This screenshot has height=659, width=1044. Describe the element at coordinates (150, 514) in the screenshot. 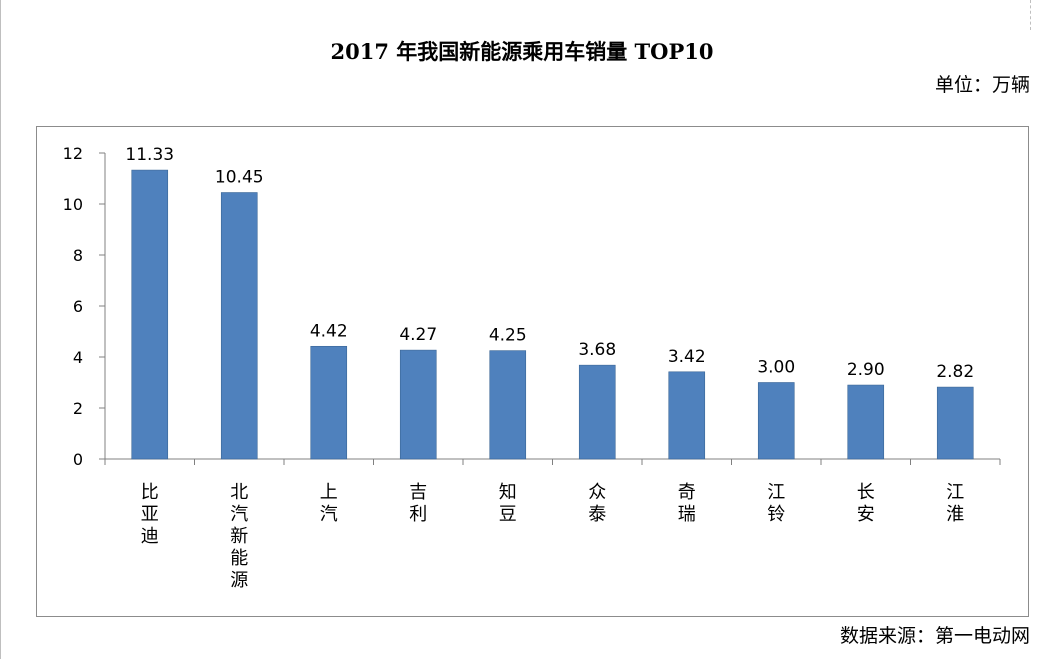

I see `category-label: 比亚迪` at that location.